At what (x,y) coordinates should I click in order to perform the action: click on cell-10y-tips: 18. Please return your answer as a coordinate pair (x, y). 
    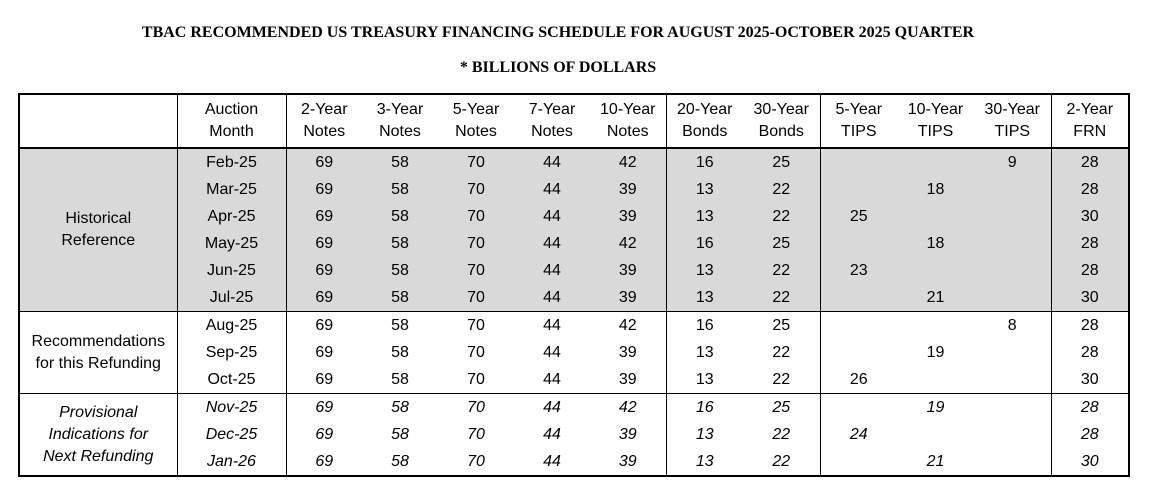
    Looking at the image, I should click on (935, 243).